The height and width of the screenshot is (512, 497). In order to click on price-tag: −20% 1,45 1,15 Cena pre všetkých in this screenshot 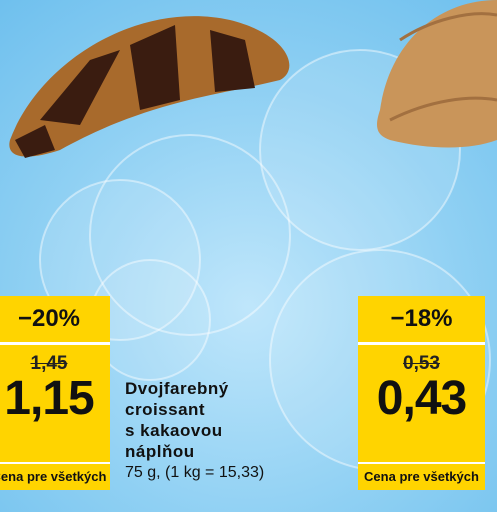, I will do `click(55, 393)`.